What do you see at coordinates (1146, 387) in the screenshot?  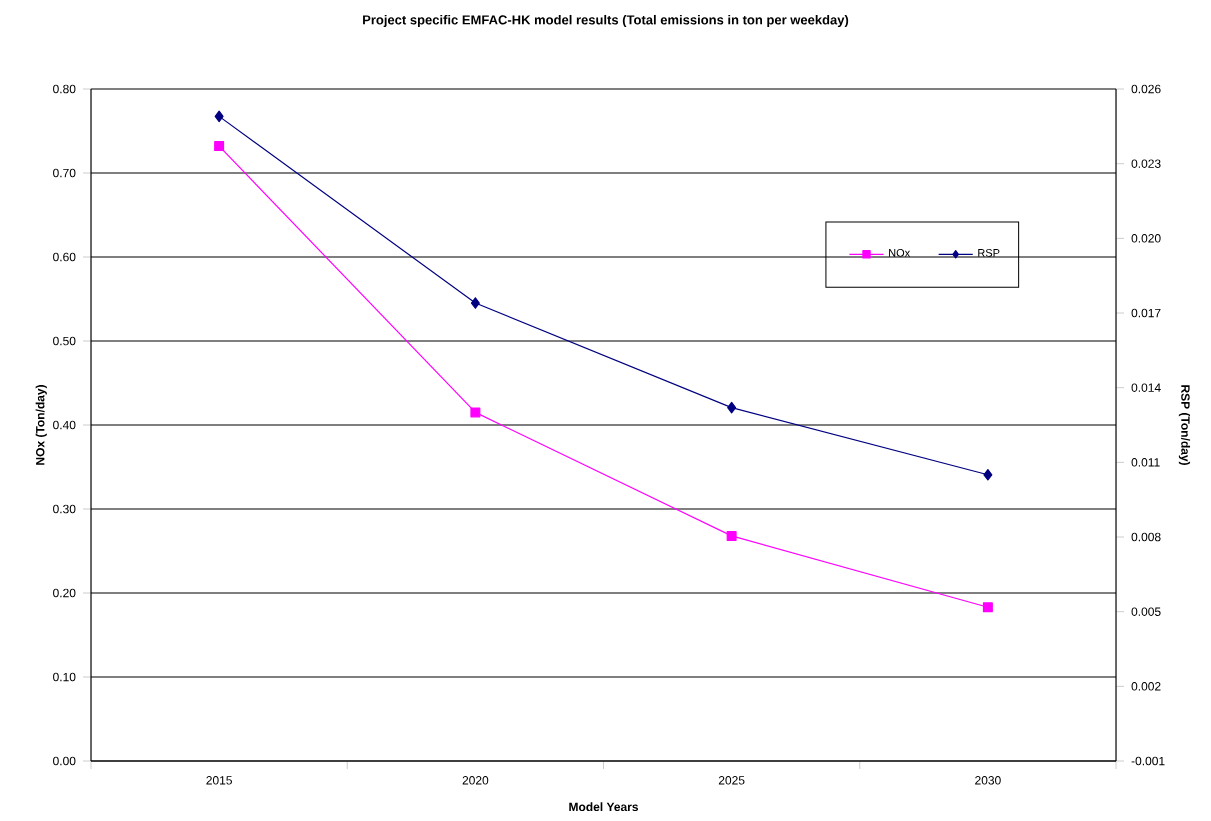 I see `y2-tick-label: 0.014` at bounding box center [1146, 387].